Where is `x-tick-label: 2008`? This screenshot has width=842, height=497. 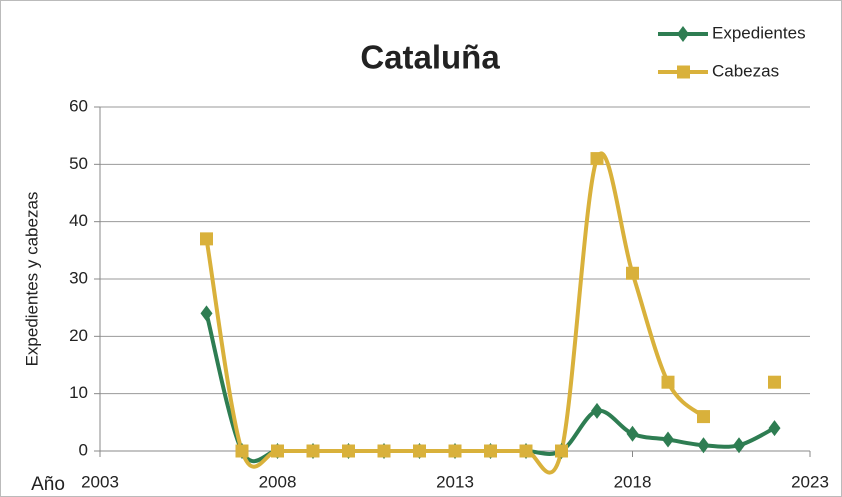 x-tick-label: 2008 is located at coordinates (278, 481).